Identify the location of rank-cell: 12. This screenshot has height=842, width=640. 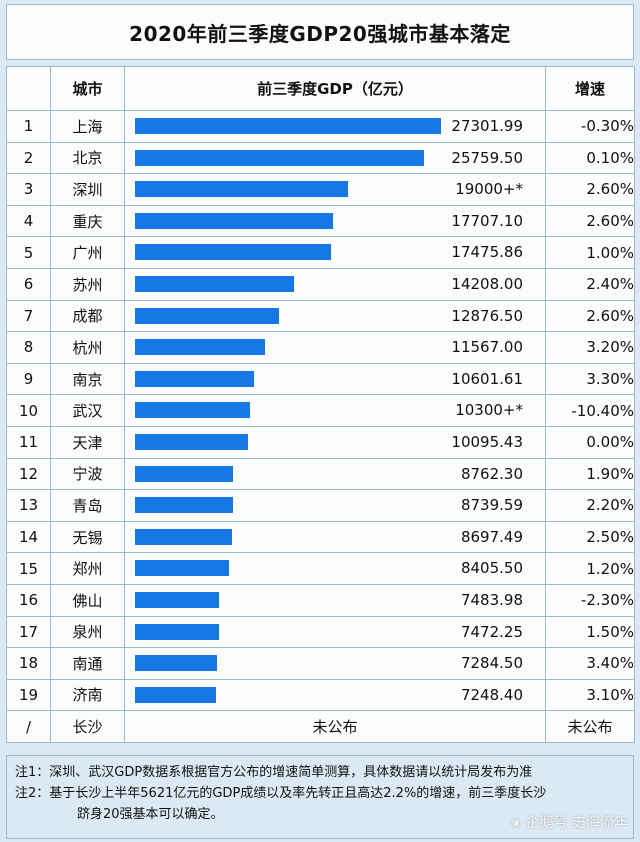
(28, 474).